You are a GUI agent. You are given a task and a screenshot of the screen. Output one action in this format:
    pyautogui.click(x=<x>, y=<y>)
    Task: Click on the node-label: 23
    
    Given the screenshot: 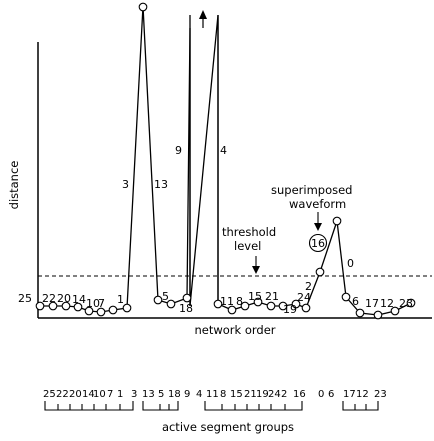 What is the action you would take?
    pyautogui.click(x=406, y=303)
    